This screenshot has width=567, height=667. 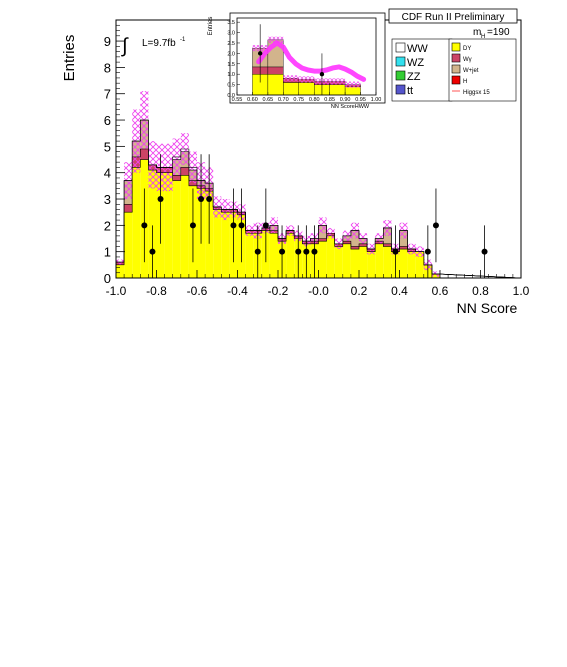 What do you see at coordinates (298, 100) in the screenshot?
I see `inset-x-tick-label-4: 0.75` at bounding box center [298, 100].